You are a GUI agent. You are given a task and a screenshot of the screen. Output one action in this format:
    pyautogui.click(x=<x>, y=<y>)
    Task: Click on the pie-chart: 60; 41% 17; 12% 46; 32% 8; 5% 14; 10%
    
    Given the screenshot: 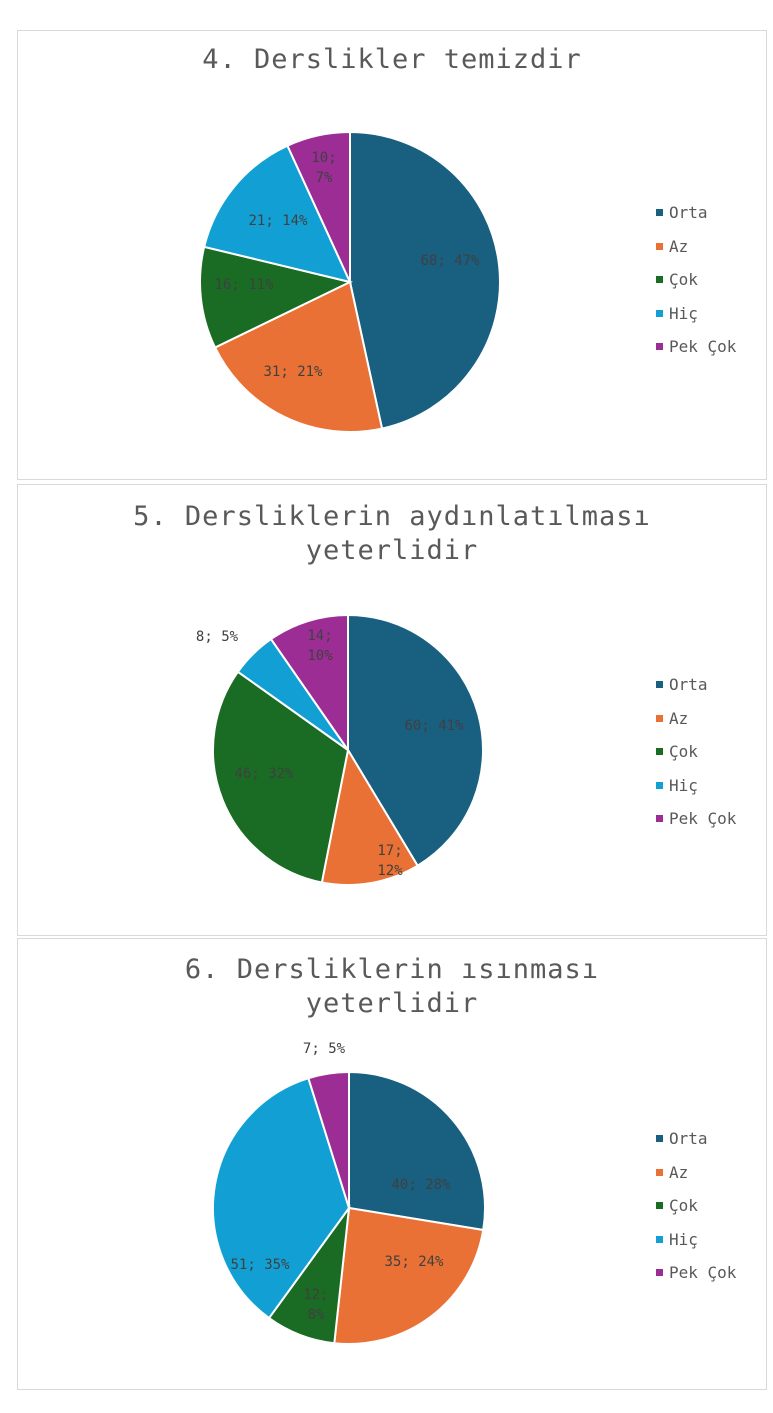 What is the action you would take?
    pyautogui.click(x=340, y=749)
    